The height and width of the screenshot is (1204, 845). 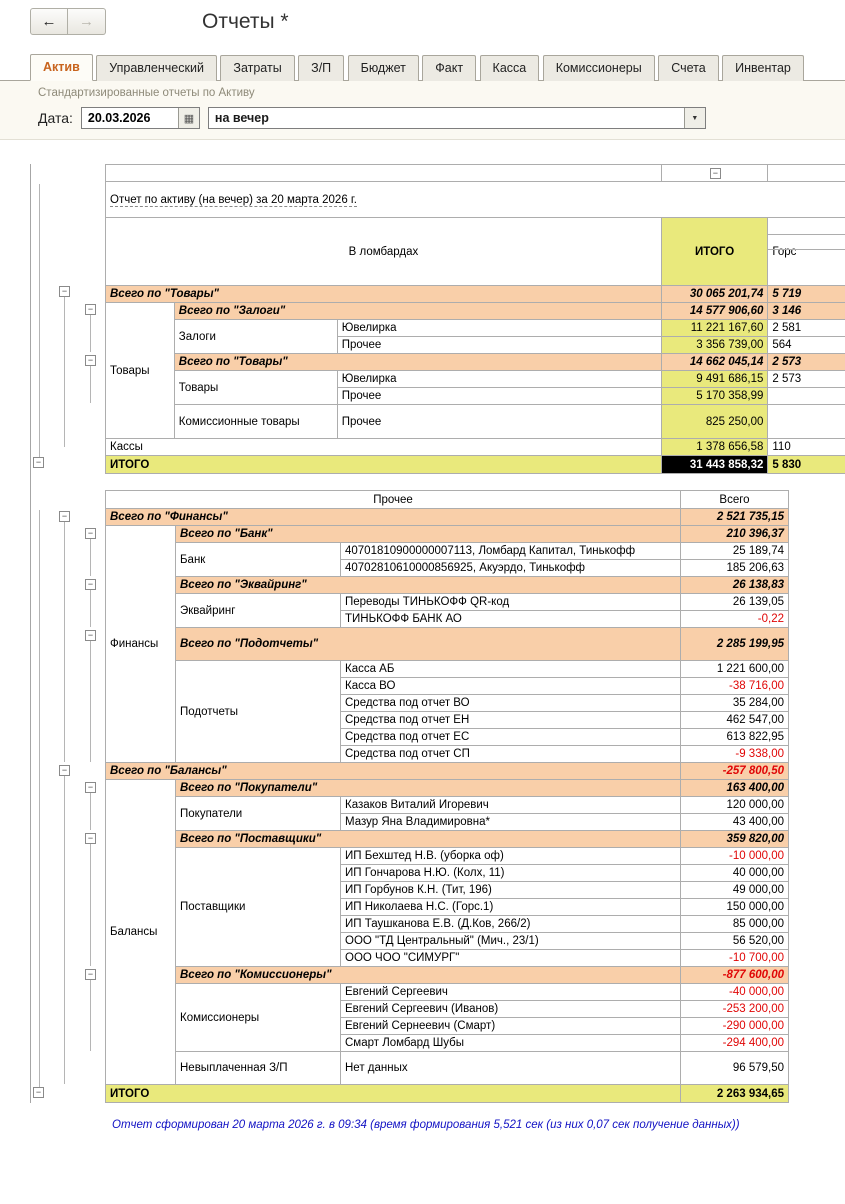 What do you see at coordinates (714, 421) in the screenshot?
I see `value-cell: 825 250,00` at bounding box center [714, 421].